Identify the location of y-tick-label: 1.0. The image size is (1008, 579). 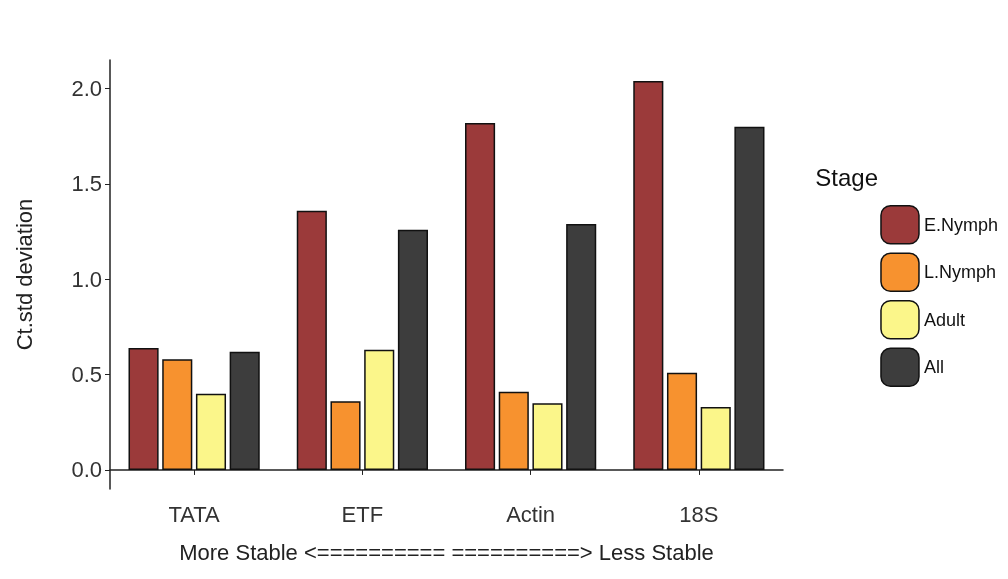
(86, 279).